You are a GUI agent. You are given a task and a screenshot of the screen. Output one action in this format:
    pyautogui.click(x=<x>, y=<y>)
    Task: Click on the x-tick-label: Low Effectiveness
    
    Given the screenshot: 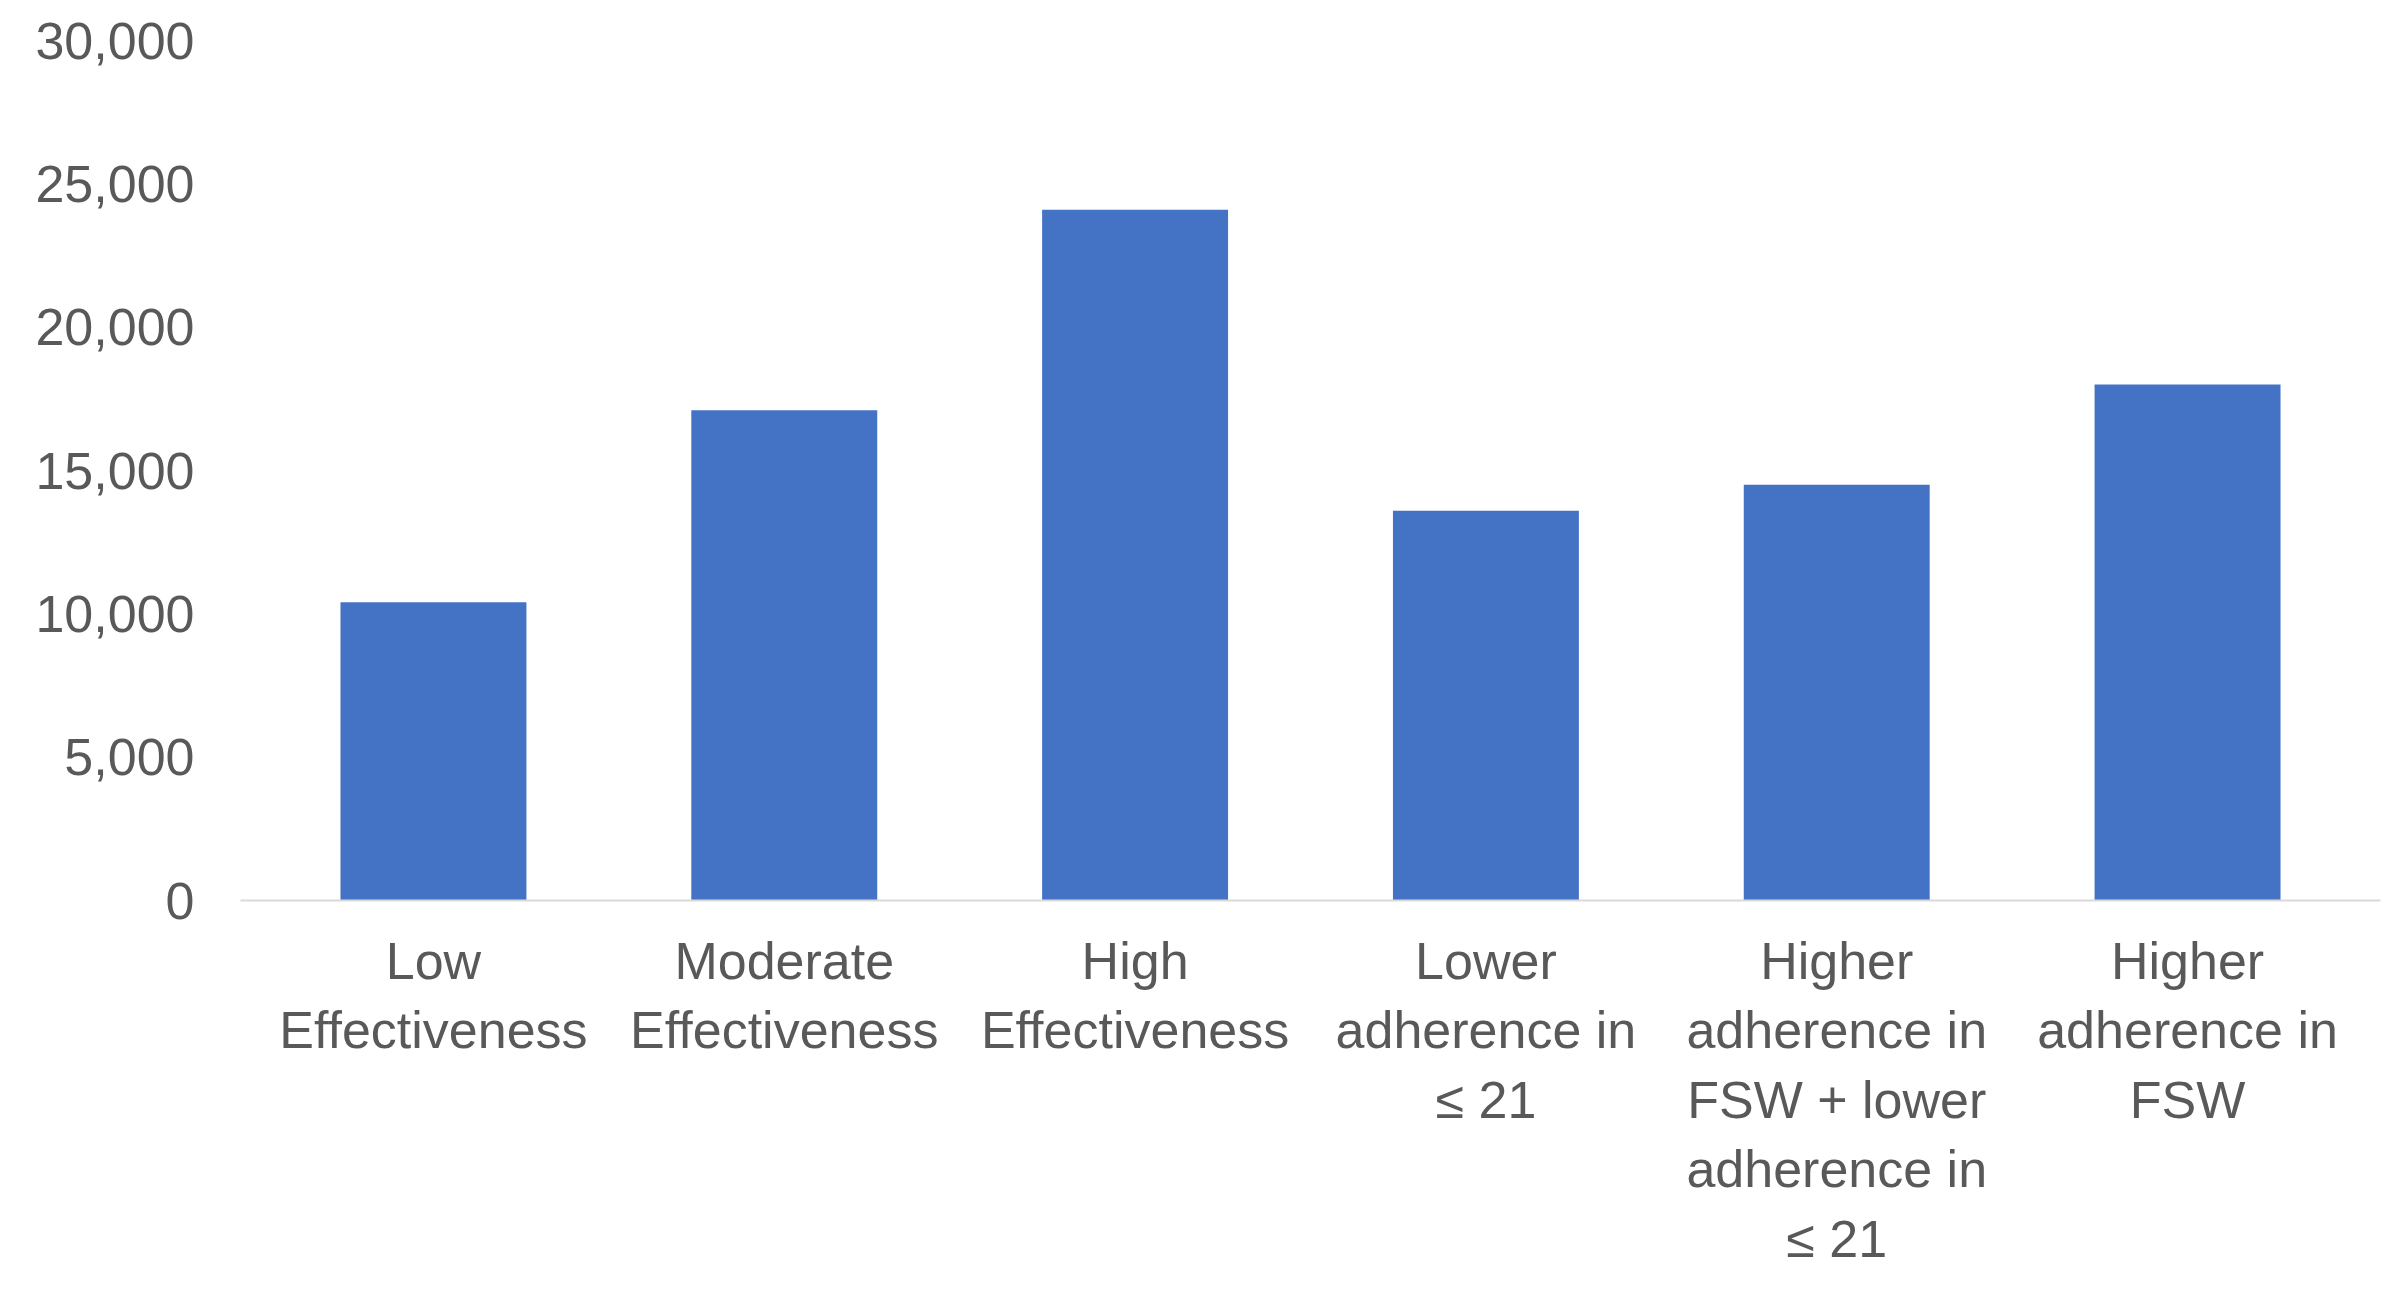 What is the action you would take?
    pyautogui.click(x=433, y=995)
    